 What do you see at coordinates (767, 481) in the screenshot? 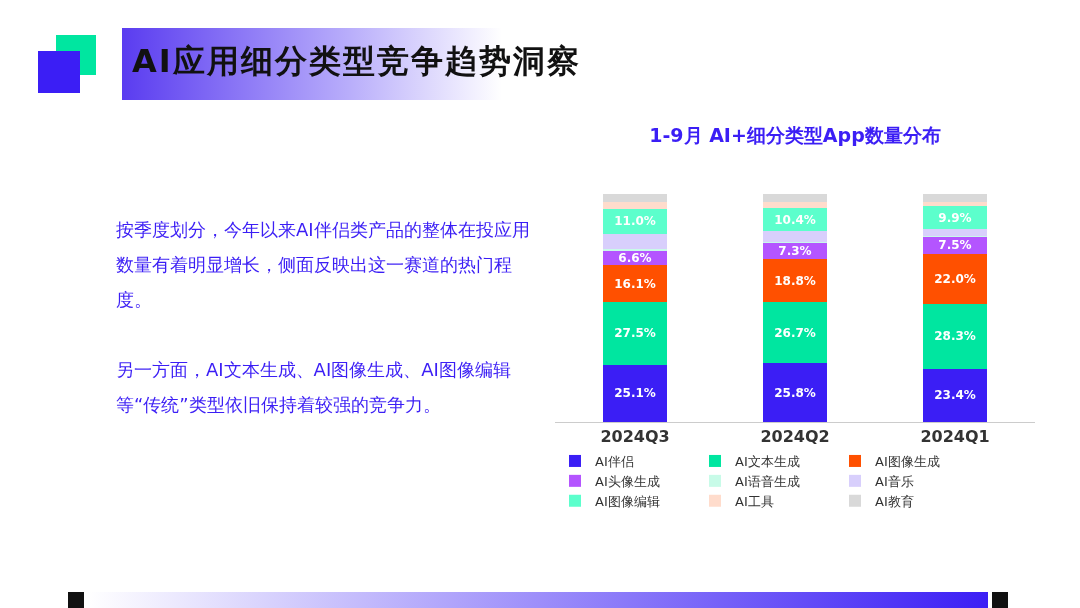
I see `legend-label: AI语音生成` at bounding box center [767, 481].